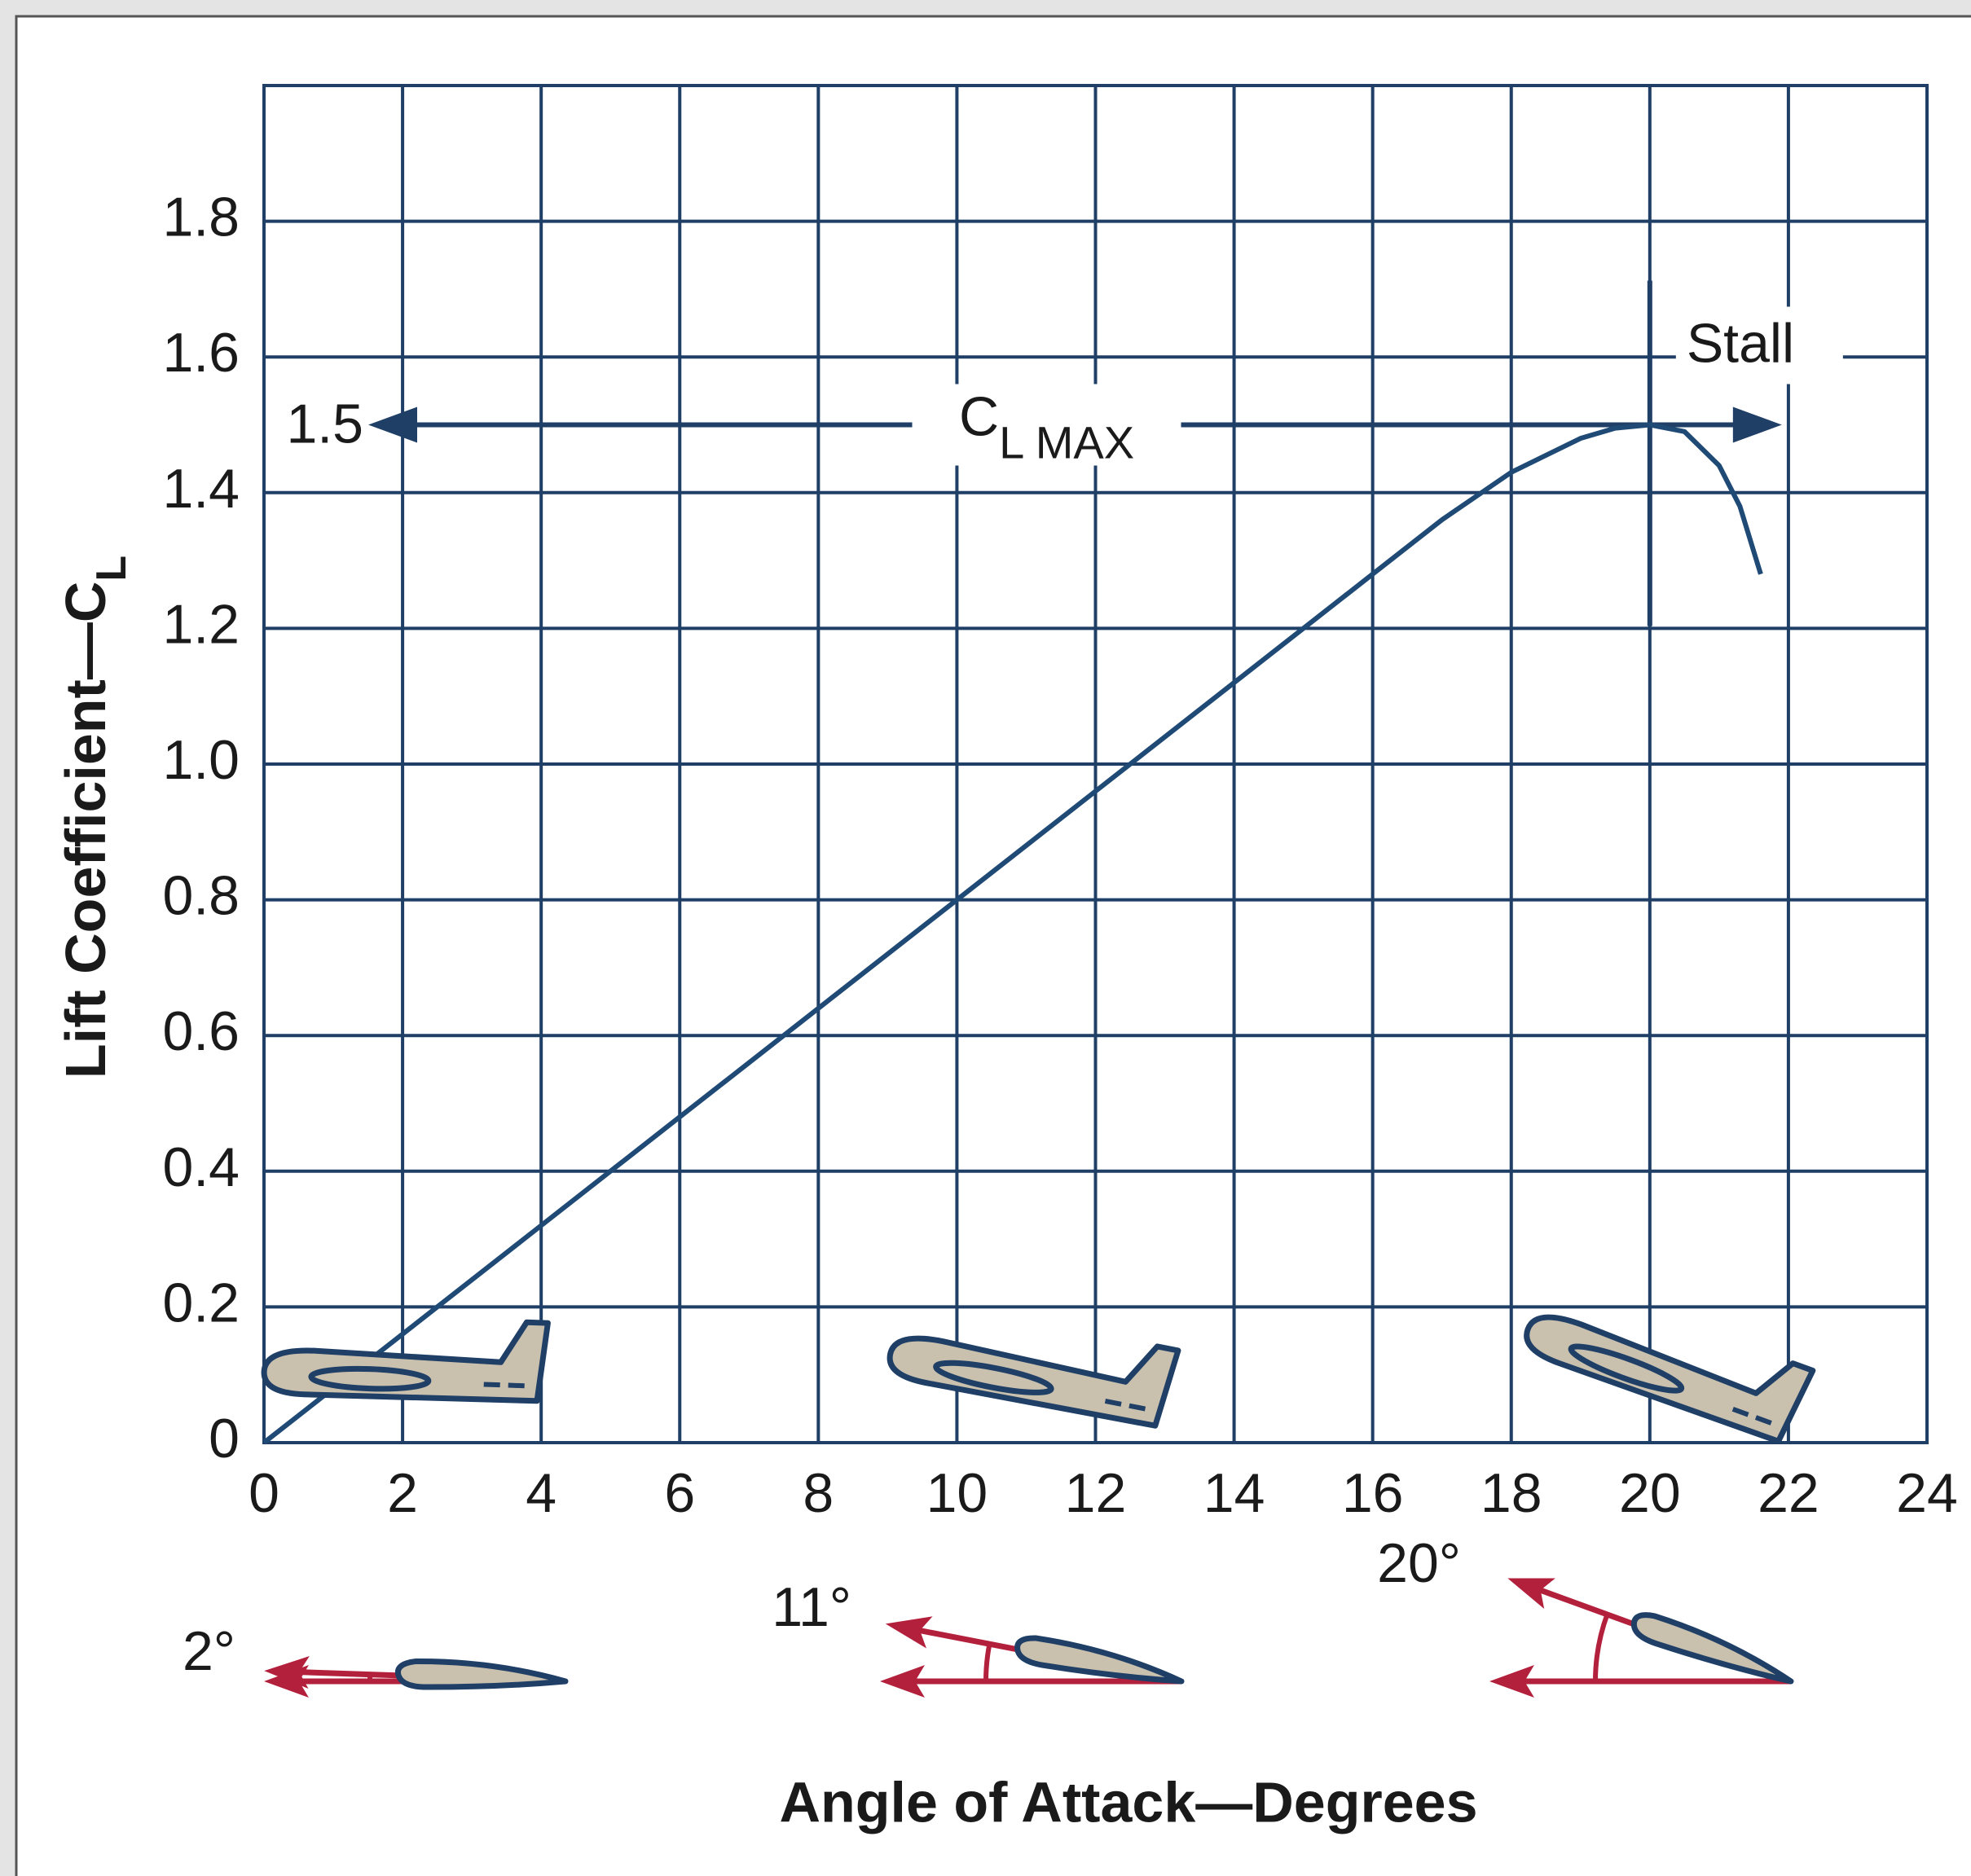 The image size is (1971, 1876). I want to click on cl-max-label-main: C, so click(979, 416).